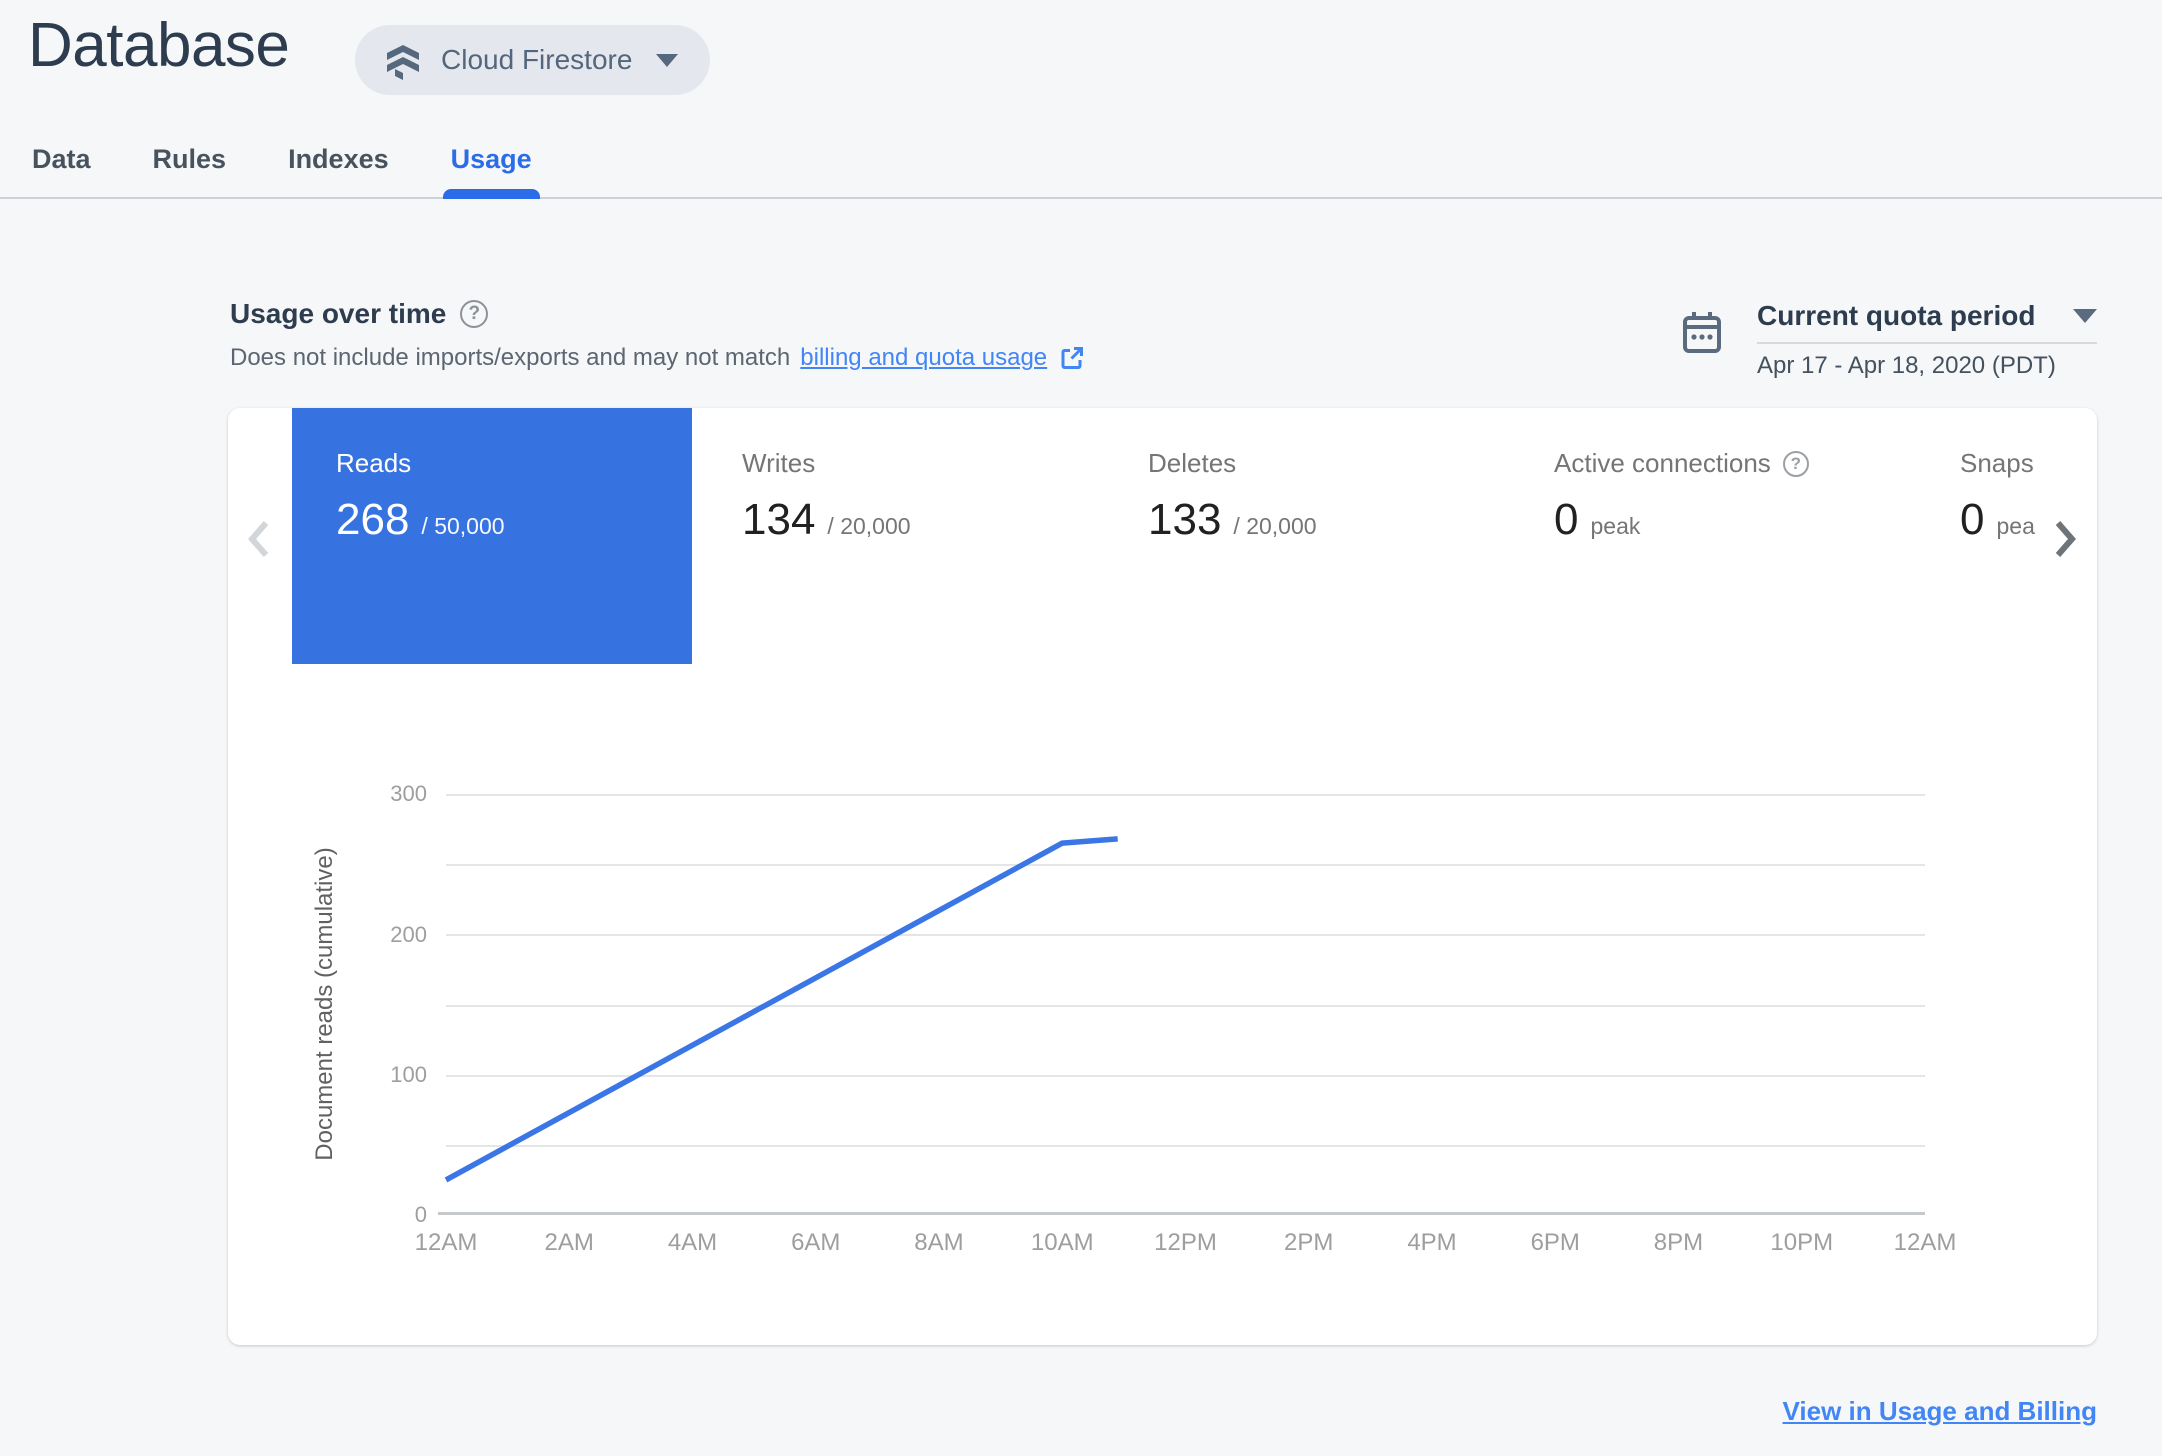 The width and height of the screenshot is (2162, 1456). I want to click on x-tick: 2PM, so click(1309, 1242).